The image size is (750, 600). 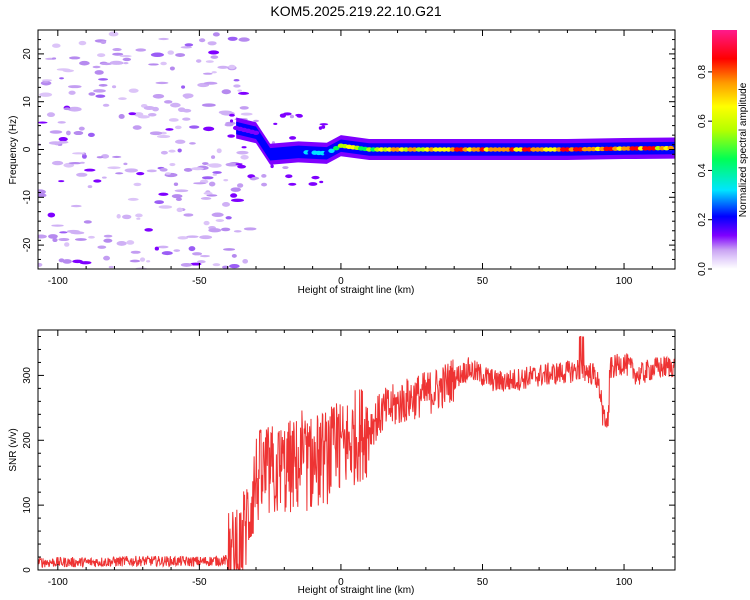 I want to click on colorbar-tick-label: 0.4, so click(x=702, y=170).